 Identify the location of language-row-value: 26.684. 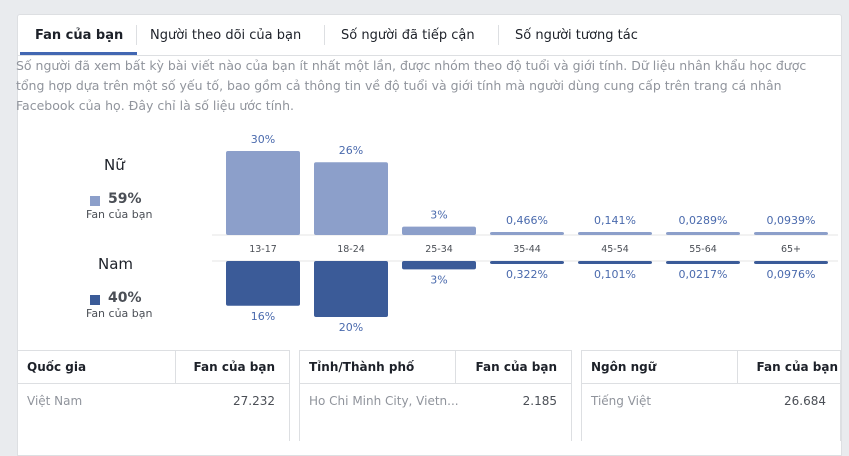
(805, 401).